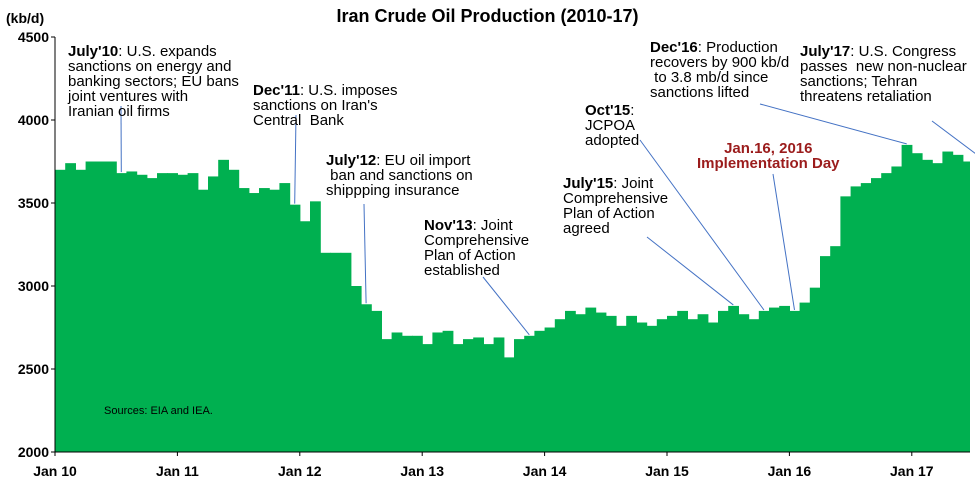 Image resolution: width=975 pixels, height=490 pixels. Describe the element at coordinates (953, 137) in the screenshot. I see `leader-july-2017` at that location.